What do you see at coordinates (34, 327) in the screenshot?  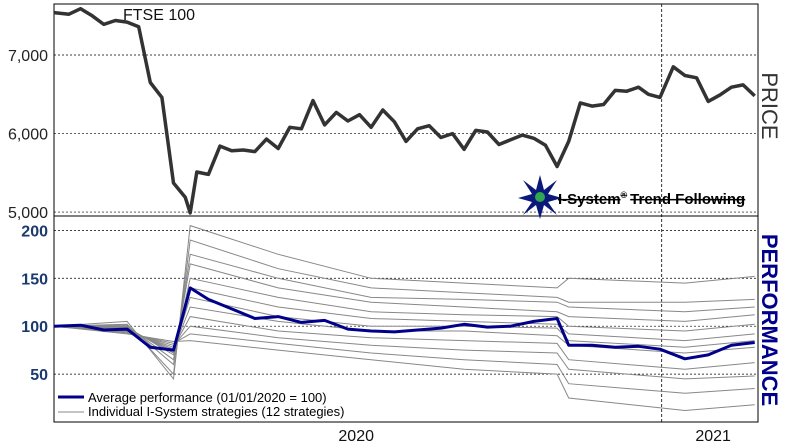 I see `performance-tick-label: 100` at bounding box center [34, 327].